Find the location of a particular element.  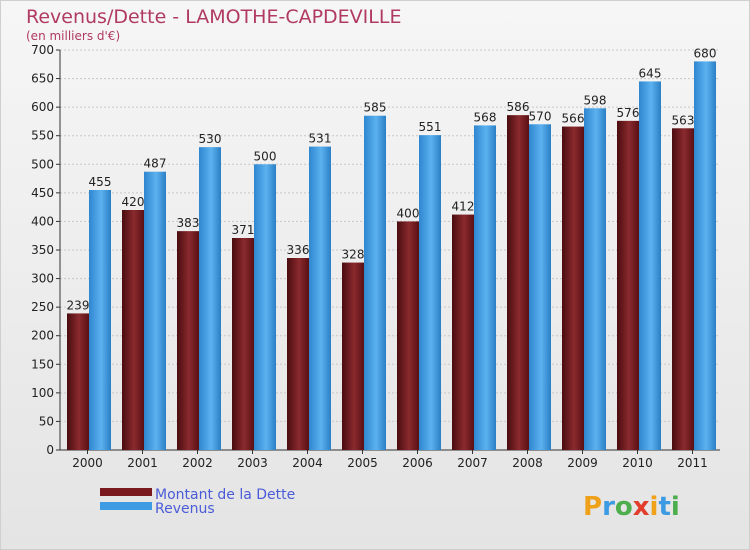

value-label-revenus: 500 is located at coordinates (265, 156).